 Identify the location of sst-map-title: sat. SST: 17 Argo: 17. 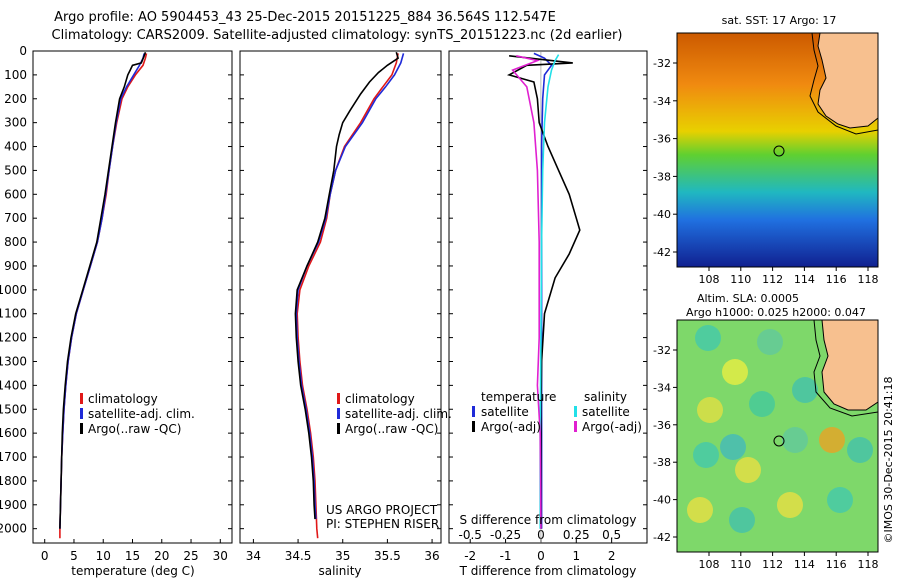
(779, 20).